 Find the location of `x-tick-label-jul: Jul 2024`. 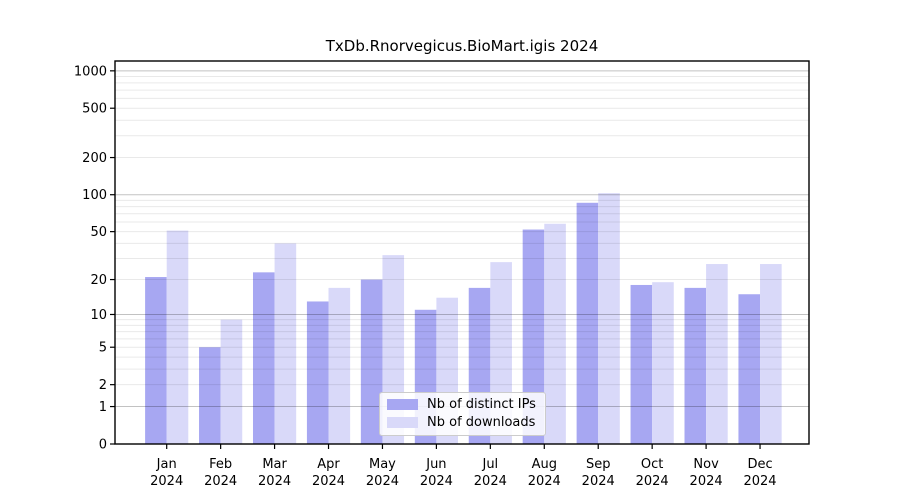

x-tick-label-jul: Jul 2024 is located at coordinates (490, 473).